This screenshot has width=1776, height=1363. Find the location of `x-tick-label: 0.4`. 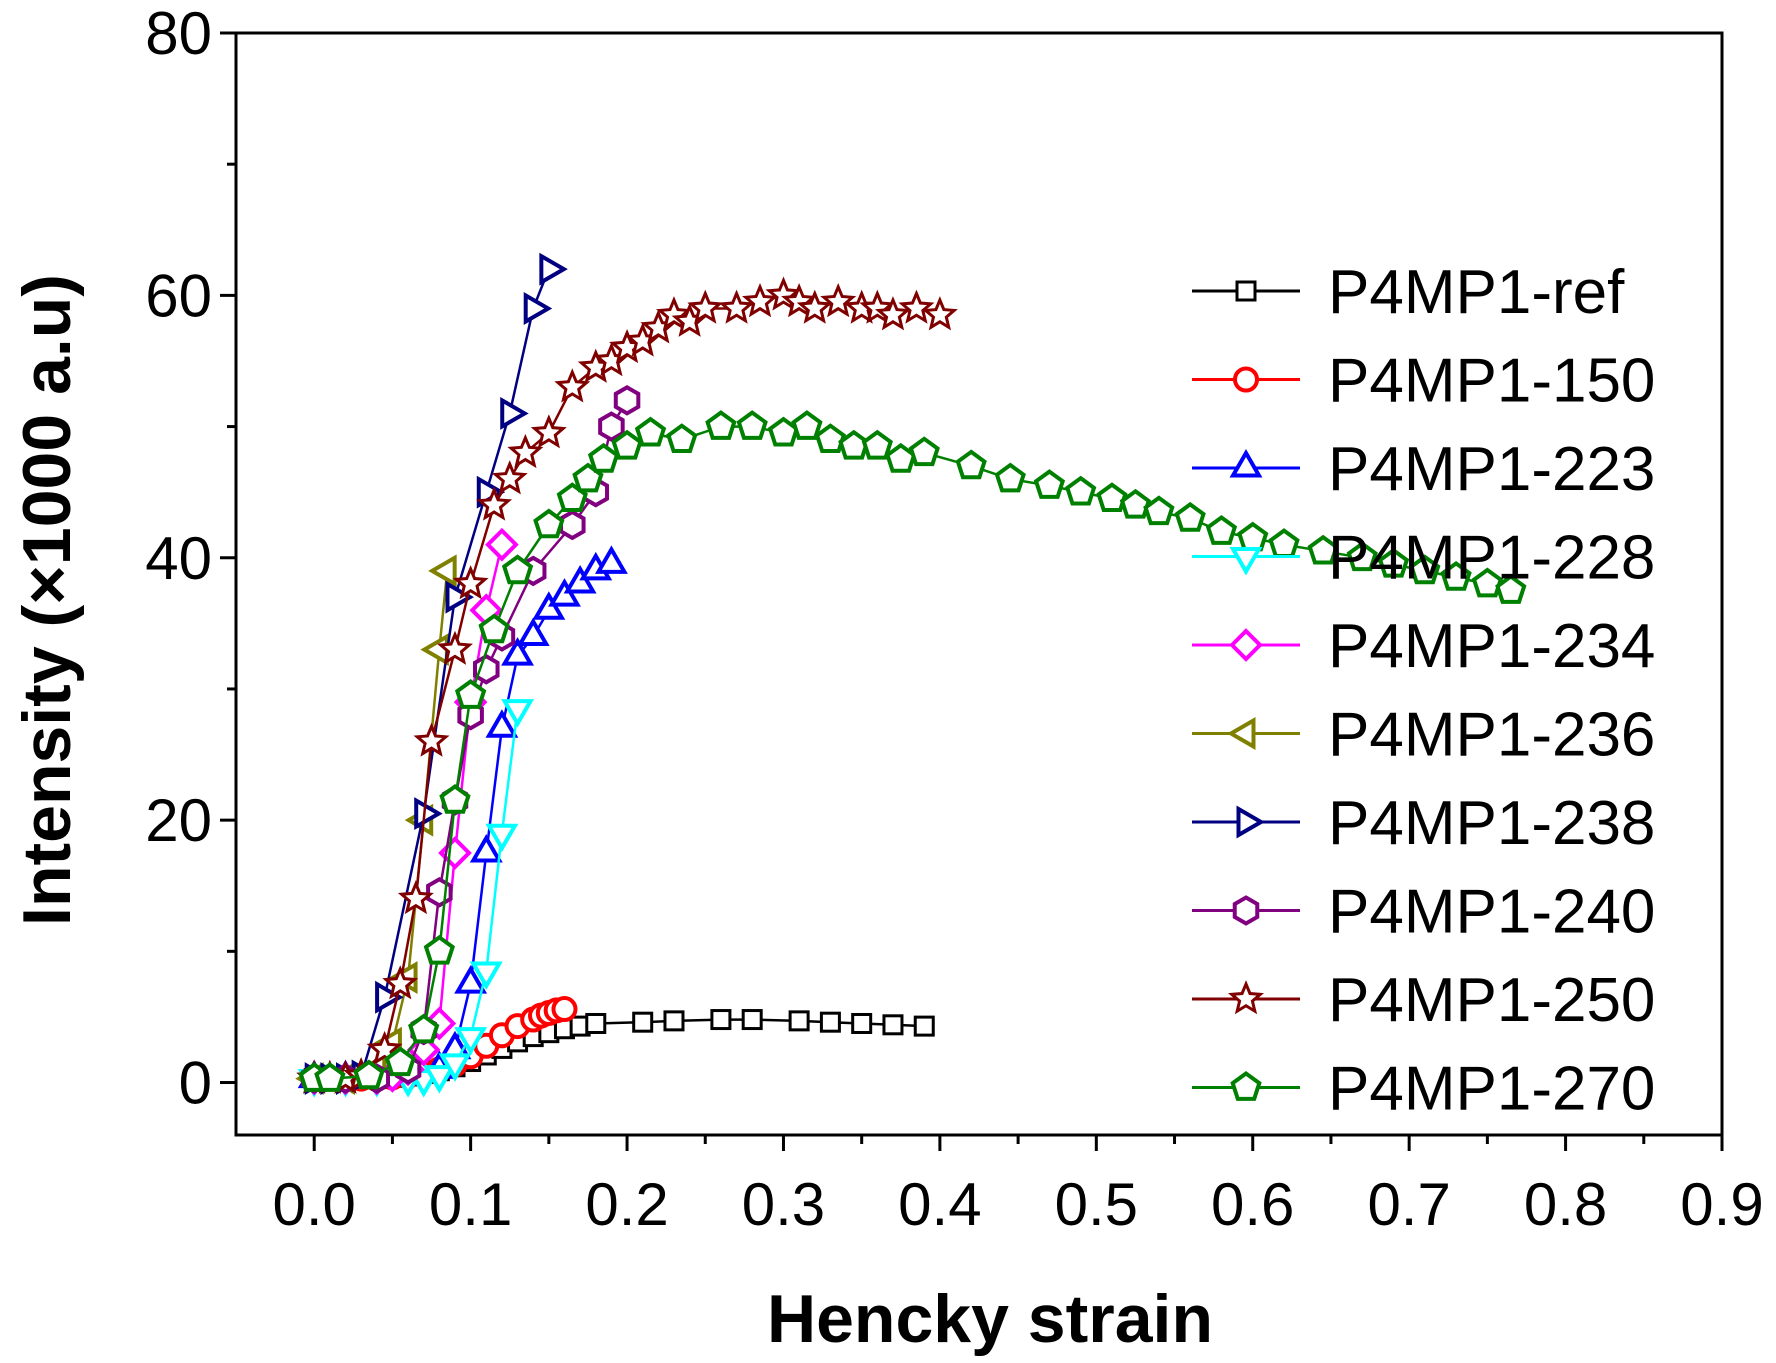

x-tick-label: 0.4 is located at coordinates (939, 1204).